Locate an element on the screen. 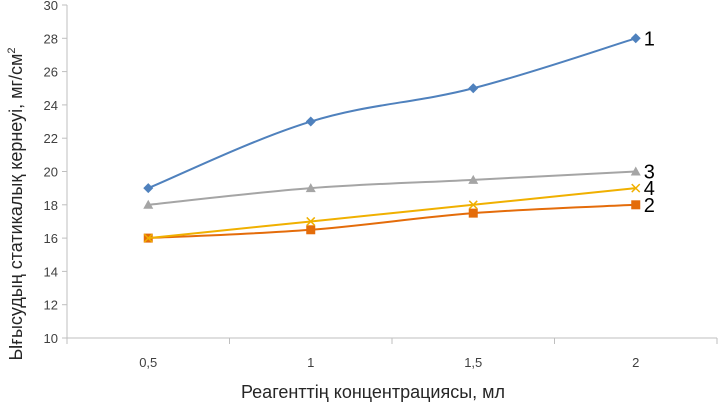  series-label: 3 is located at coordinates (649, 173).